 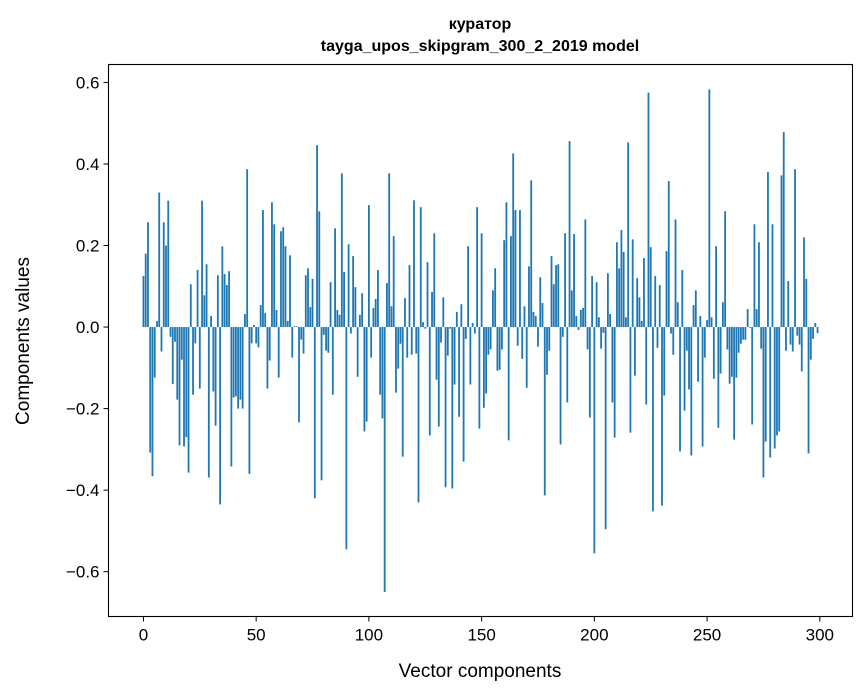 I want to click on chart-title-line-1: куратор, so click(x=480, y=24).